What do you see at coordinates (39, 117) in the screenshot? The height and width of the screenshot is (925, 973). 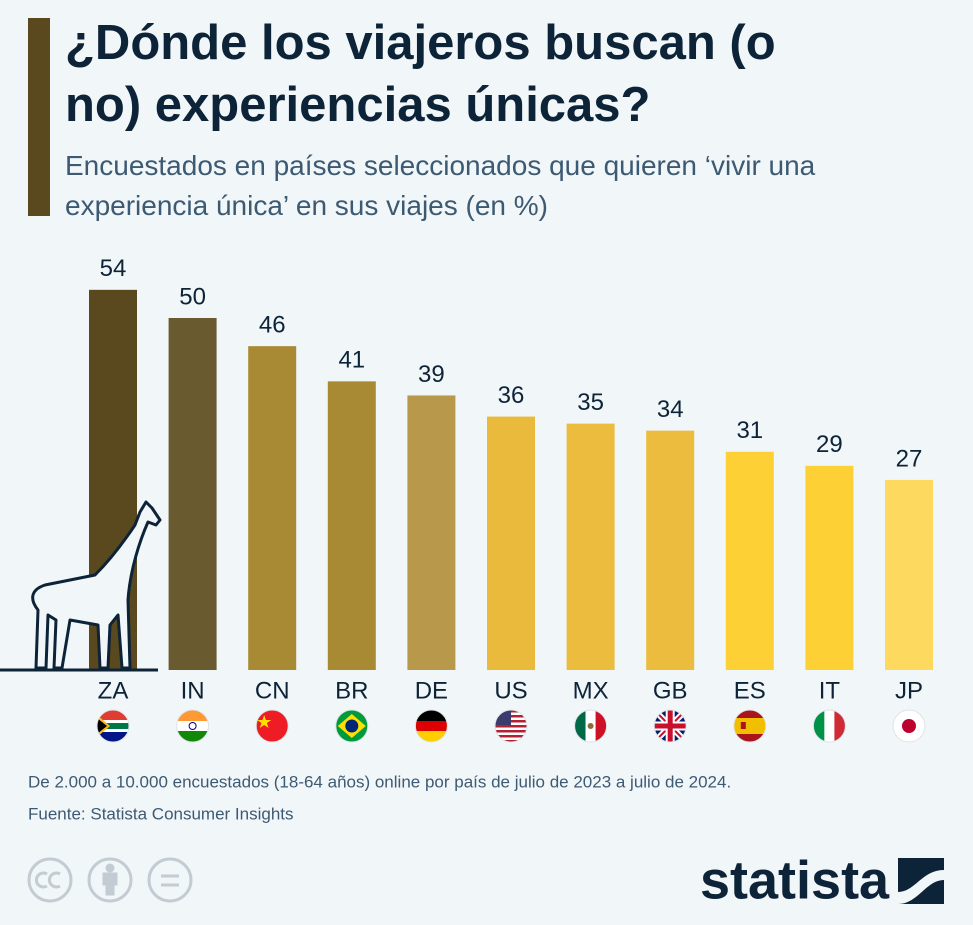 I see `accent-bar` at bounding box center [39, 117].